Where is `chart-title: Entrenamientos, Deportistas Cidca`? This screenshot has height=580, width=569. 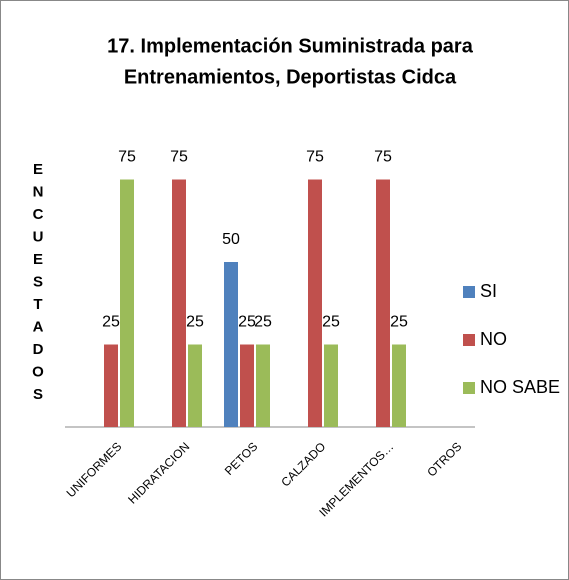
chart-title: Entrenamientos, Deportistas Cidca is located at coordinates (290, 77).